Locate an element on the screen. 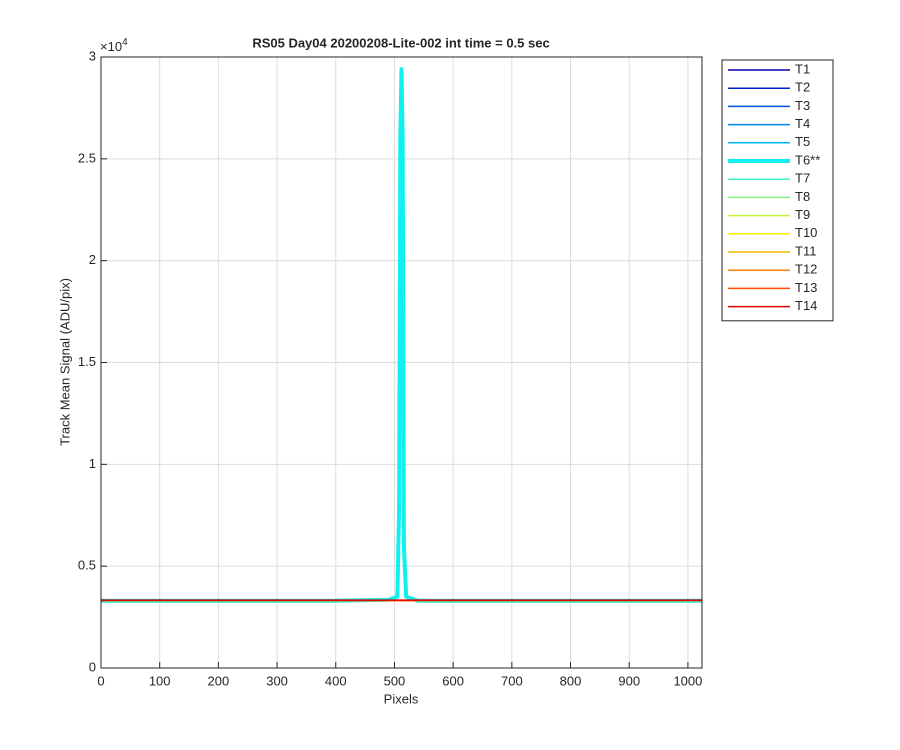  legend-label: T5 is located at coordinates (802, 141).